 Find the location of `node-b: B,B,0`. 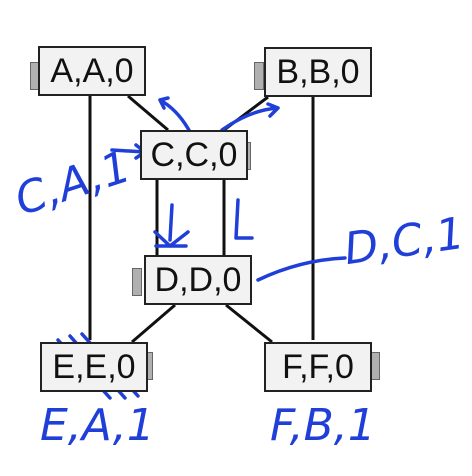

node-b: B,B,0 is located at coordinates (318, 72).